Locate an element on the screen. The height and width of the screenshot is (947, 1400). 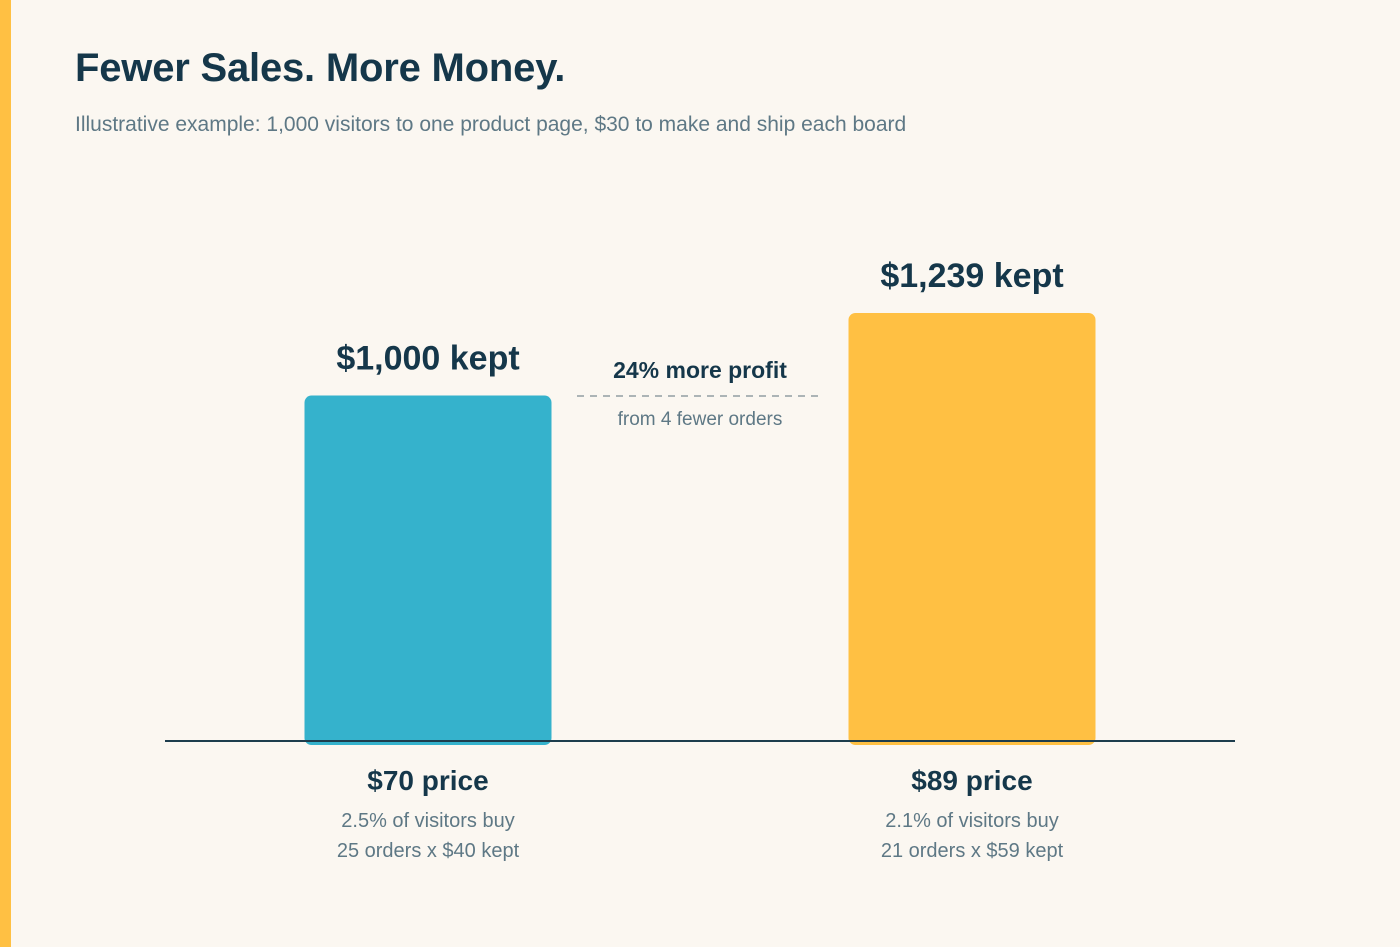
value-label-2: $1,239 kept is located at coordinates (971, 276).